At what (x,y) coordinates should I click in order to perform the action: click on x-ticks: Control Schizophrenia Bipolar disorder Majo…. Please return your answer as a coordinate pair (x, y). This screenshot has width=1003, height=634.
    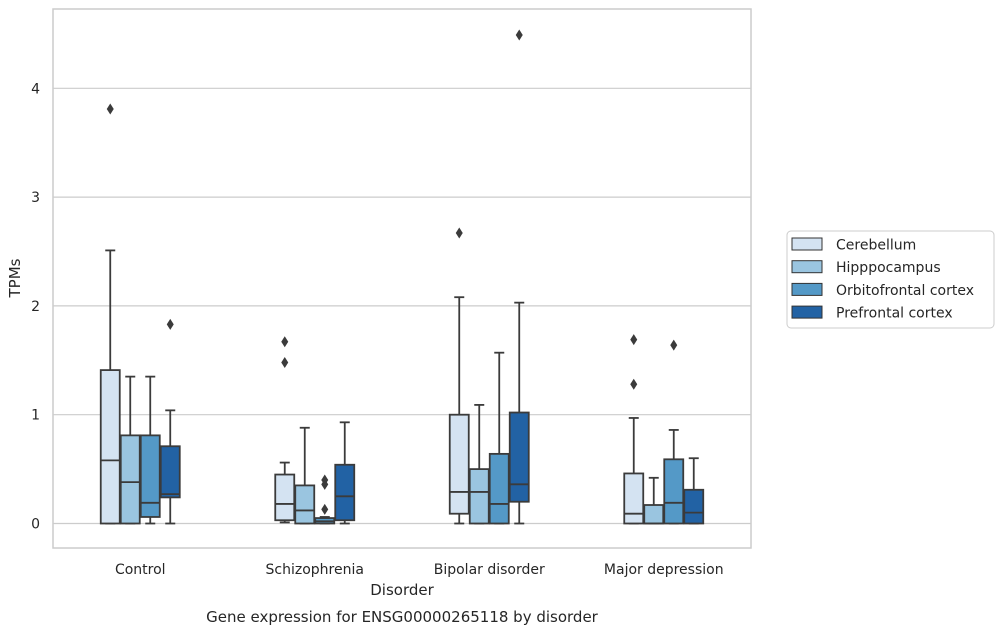
    Looking at the image, I should click on (419, 570).